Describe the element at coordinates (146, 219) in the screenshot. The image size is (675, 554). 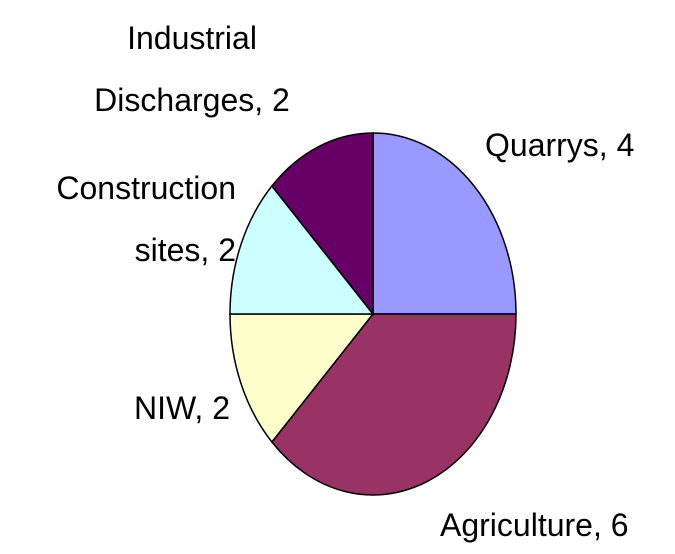
I see `data-label: Construction sites, 2` at that location.